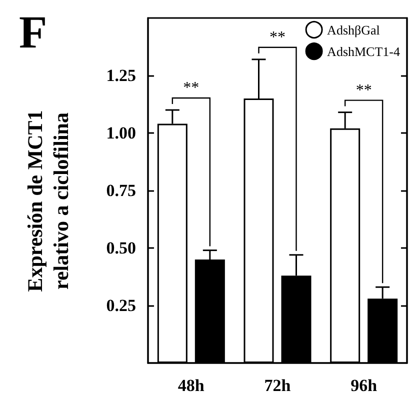 This screenshot has height=409, width=417. I want to click on x-tick-label: 96h, so click(364, 385).